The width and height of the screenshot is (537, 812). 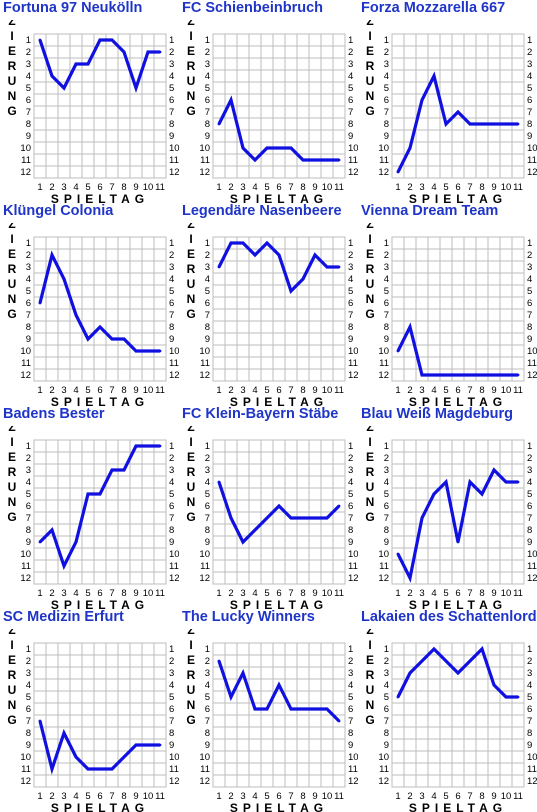 I want to click on chart-title: Badens Bester, so click(x=54, y=414).